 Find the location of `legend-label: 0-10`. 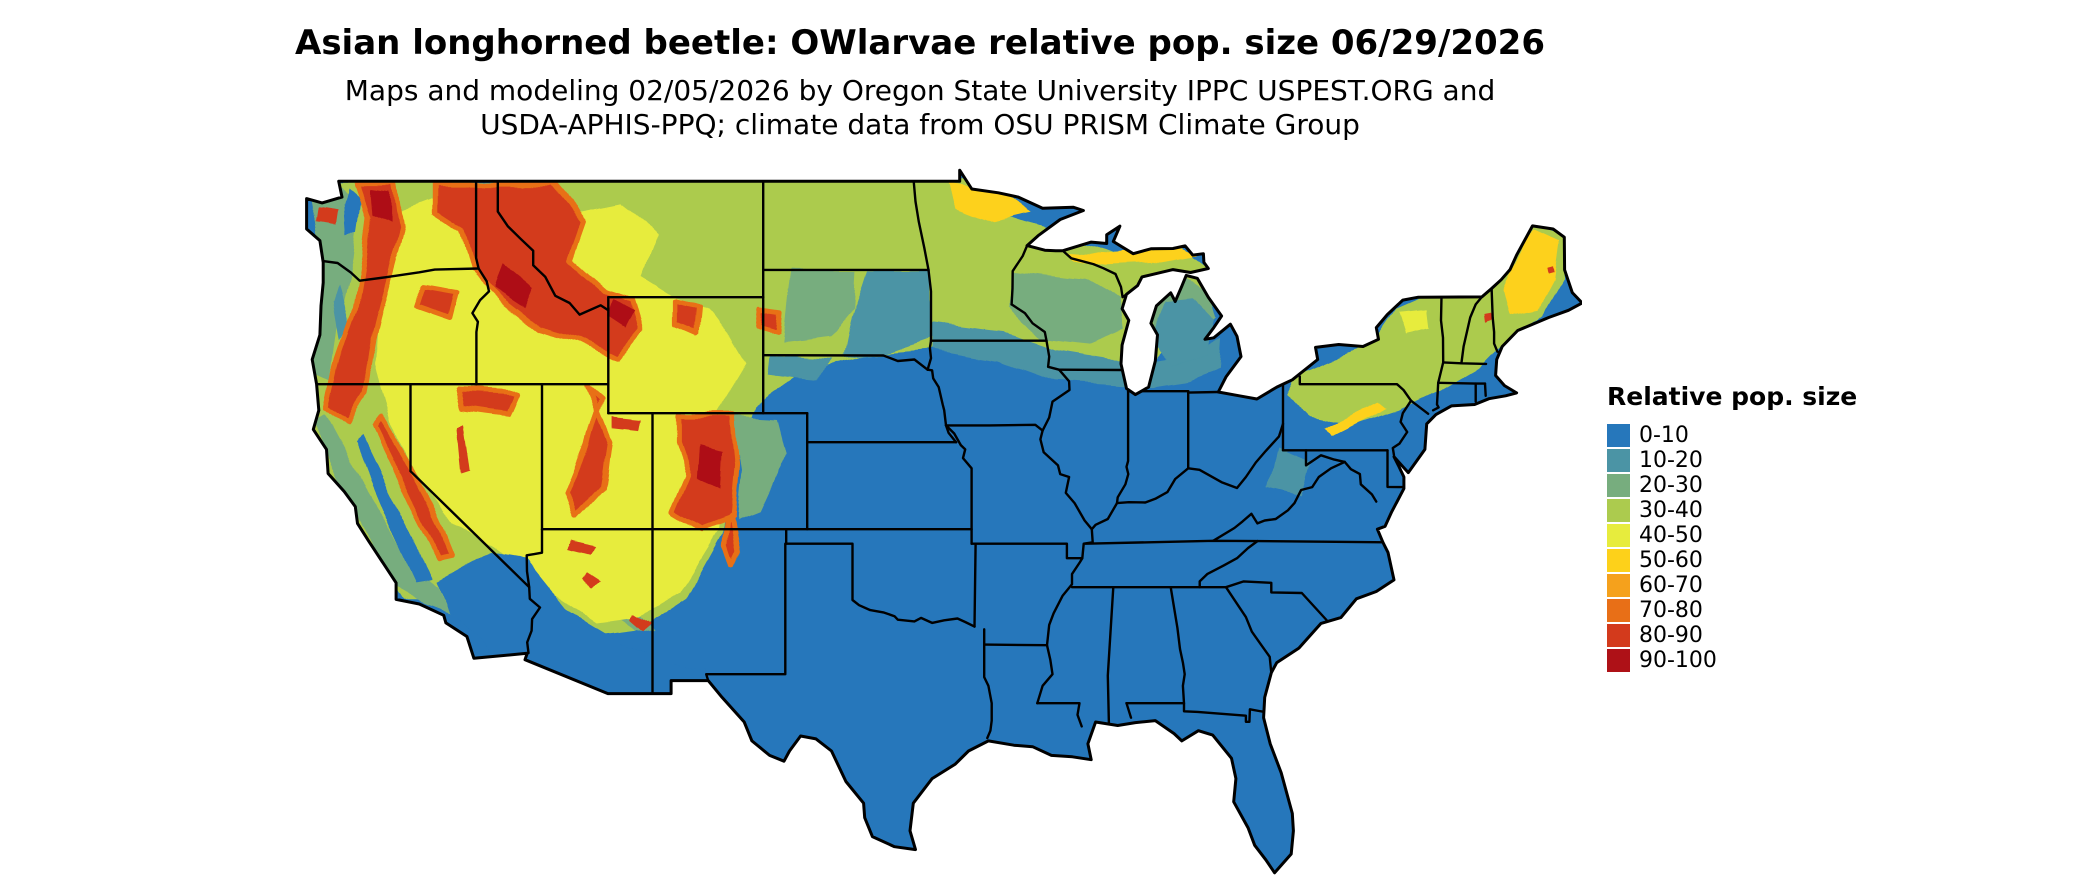

legend-label: 0-10 is located at coordinates (1664, 435).